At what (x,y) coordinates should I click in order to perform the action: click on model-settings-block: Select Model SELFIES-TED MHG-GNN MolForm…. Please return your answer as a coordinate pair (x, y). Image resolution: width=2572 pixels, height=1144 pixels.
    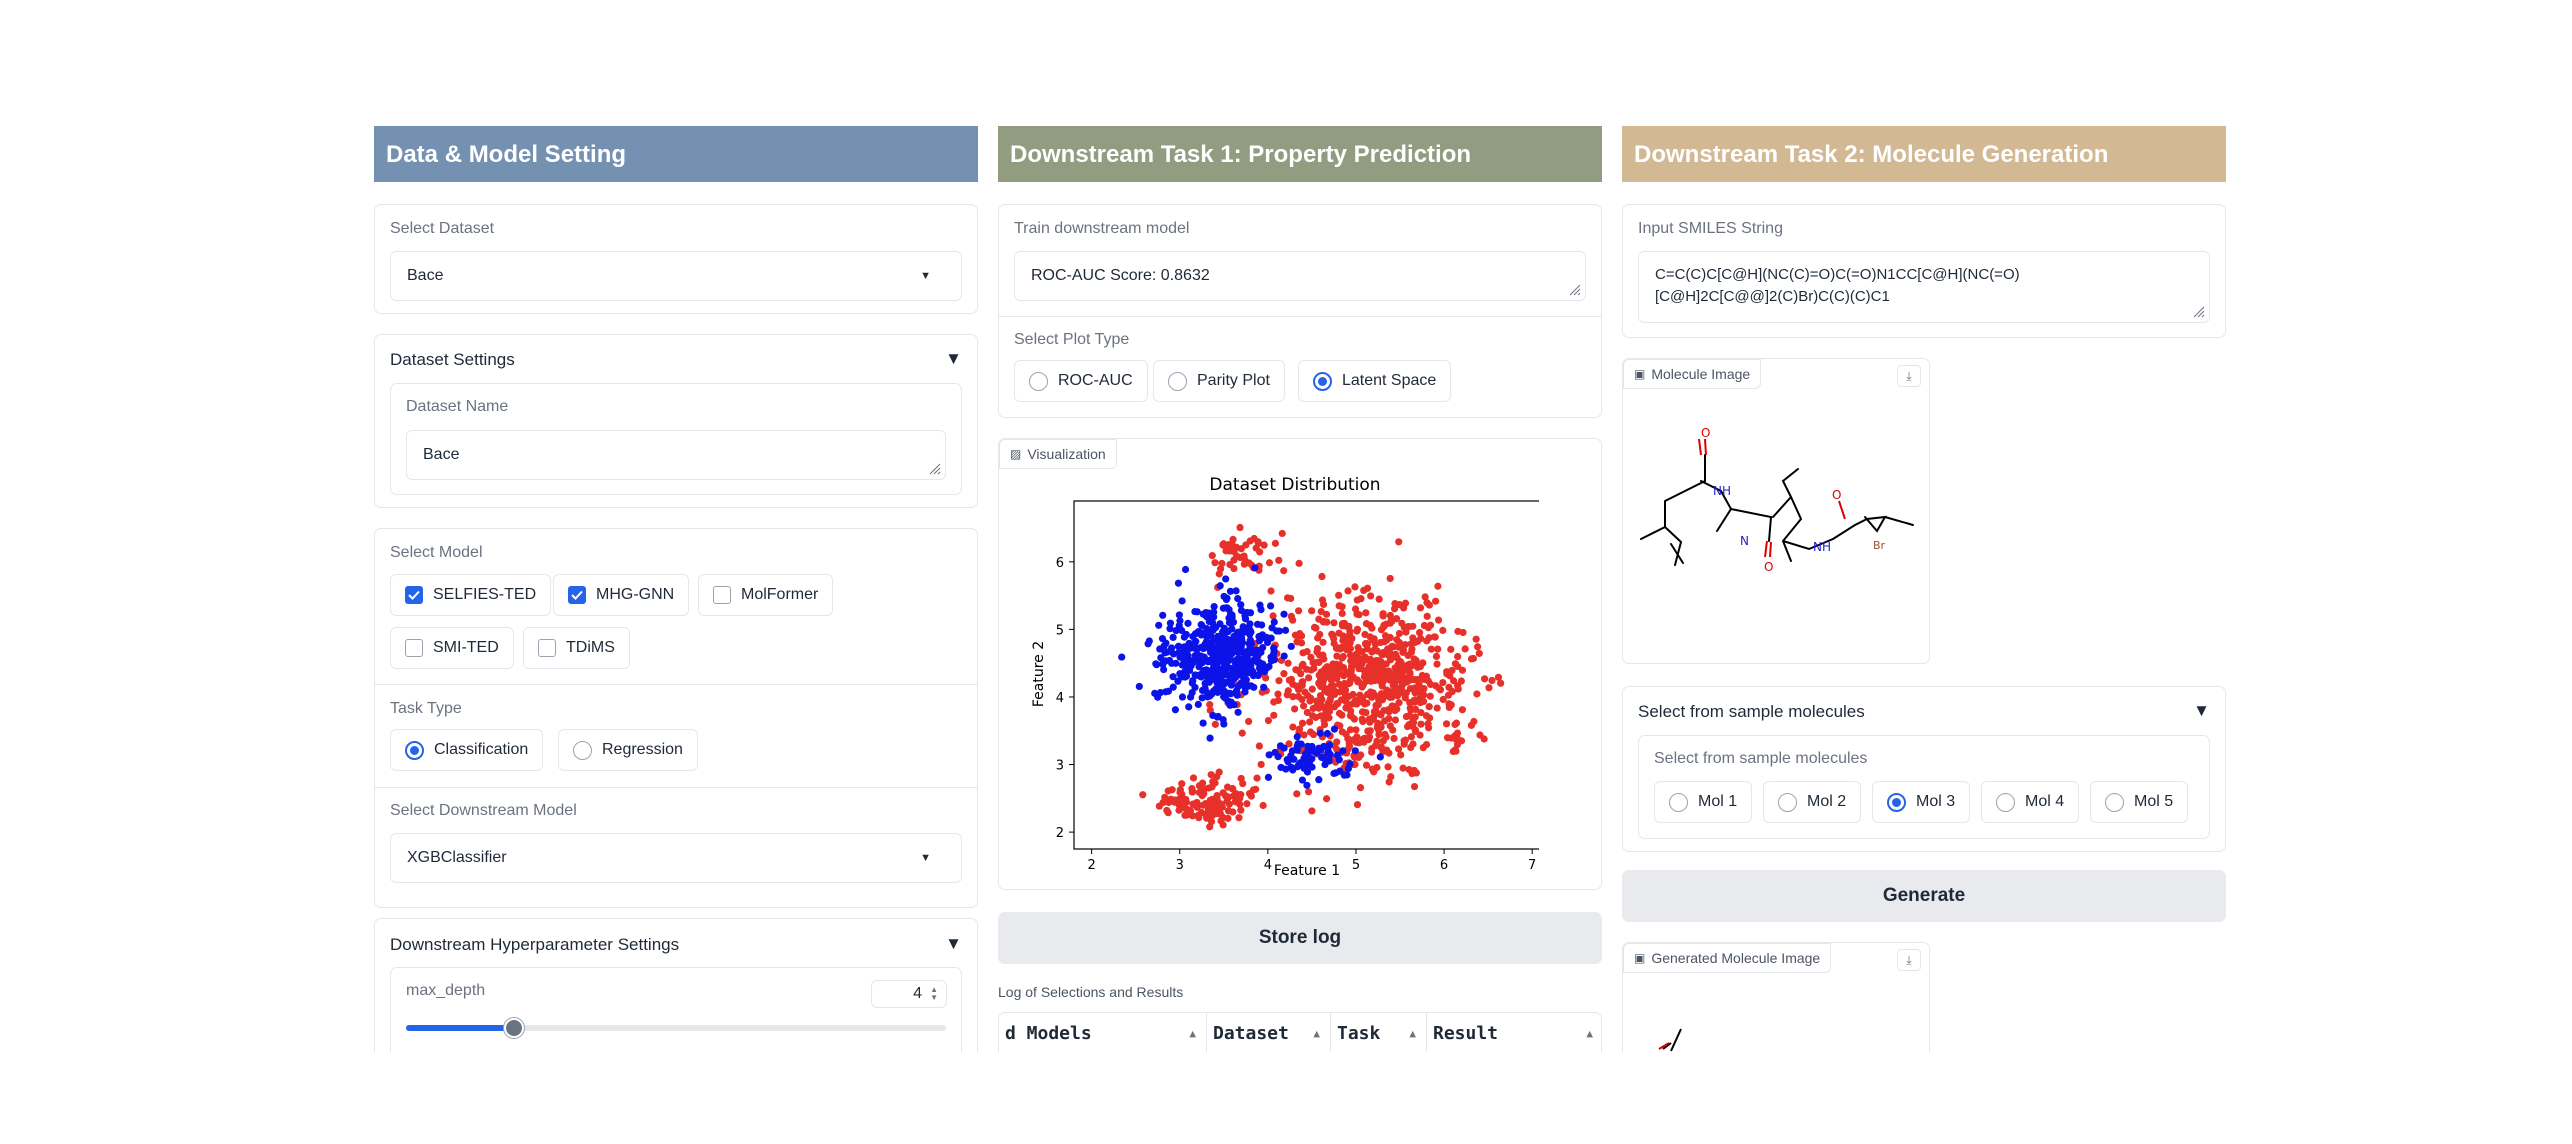
    Looking at the image, I should click on (676, 718).